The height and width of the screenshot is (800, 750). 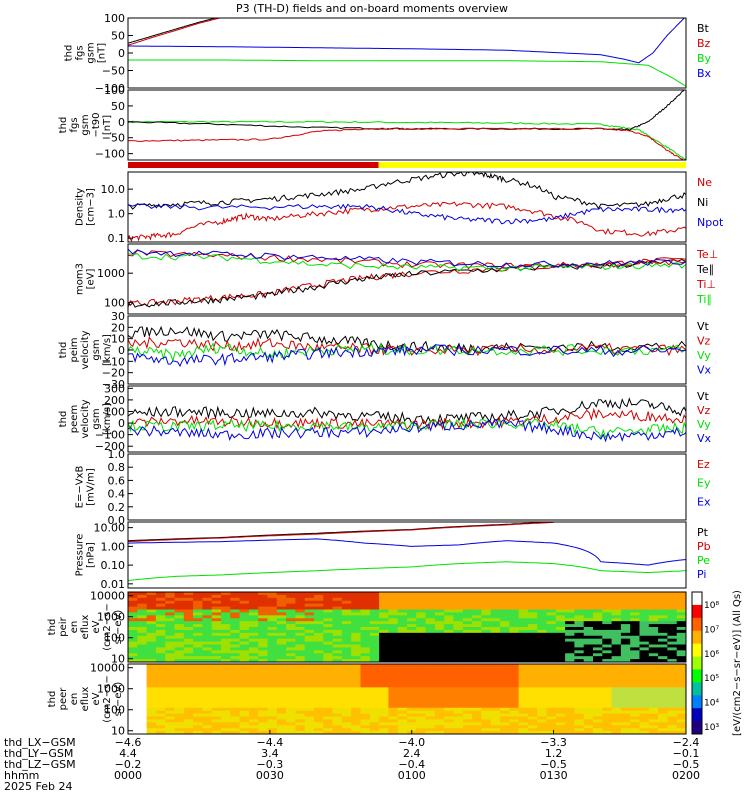 I want to click on y-tick-label: 1.00, so click(x=113, y=546).